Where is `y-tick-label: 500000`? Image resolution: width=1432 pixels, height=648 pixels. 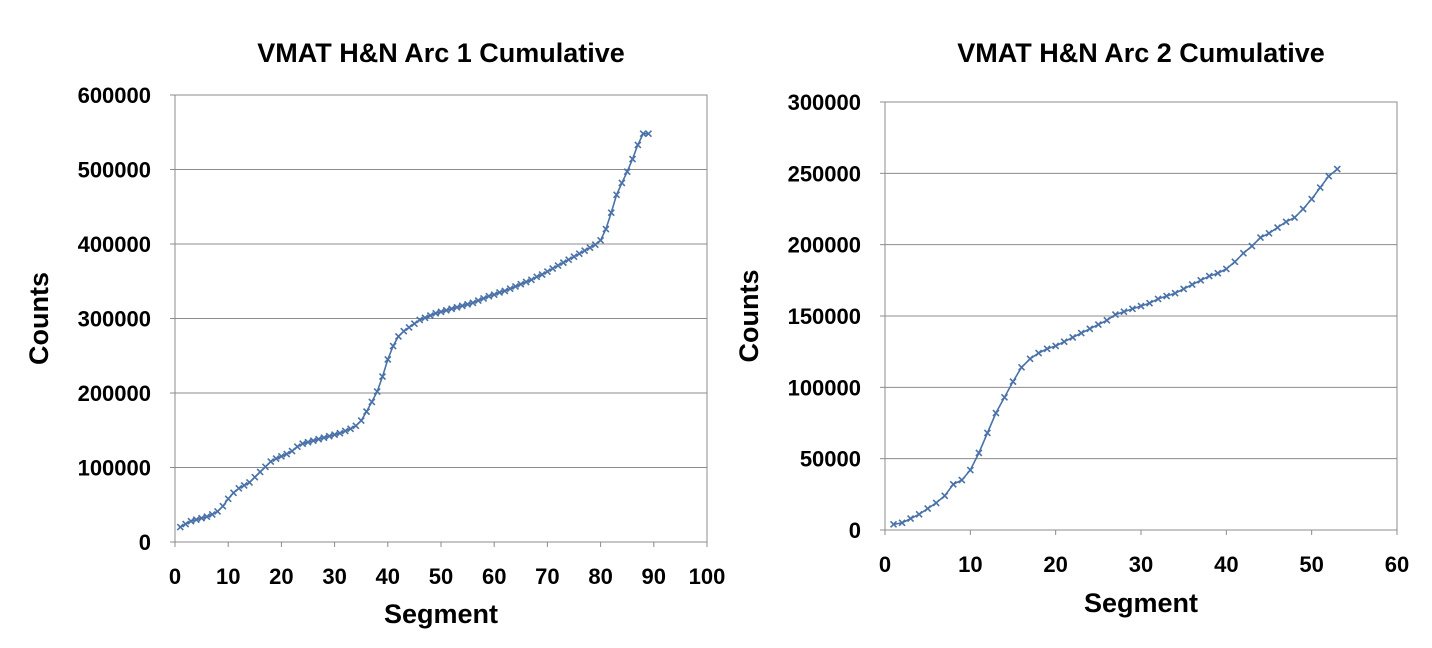 y-tick-label: 500000 is located at coordinates (114, 170).